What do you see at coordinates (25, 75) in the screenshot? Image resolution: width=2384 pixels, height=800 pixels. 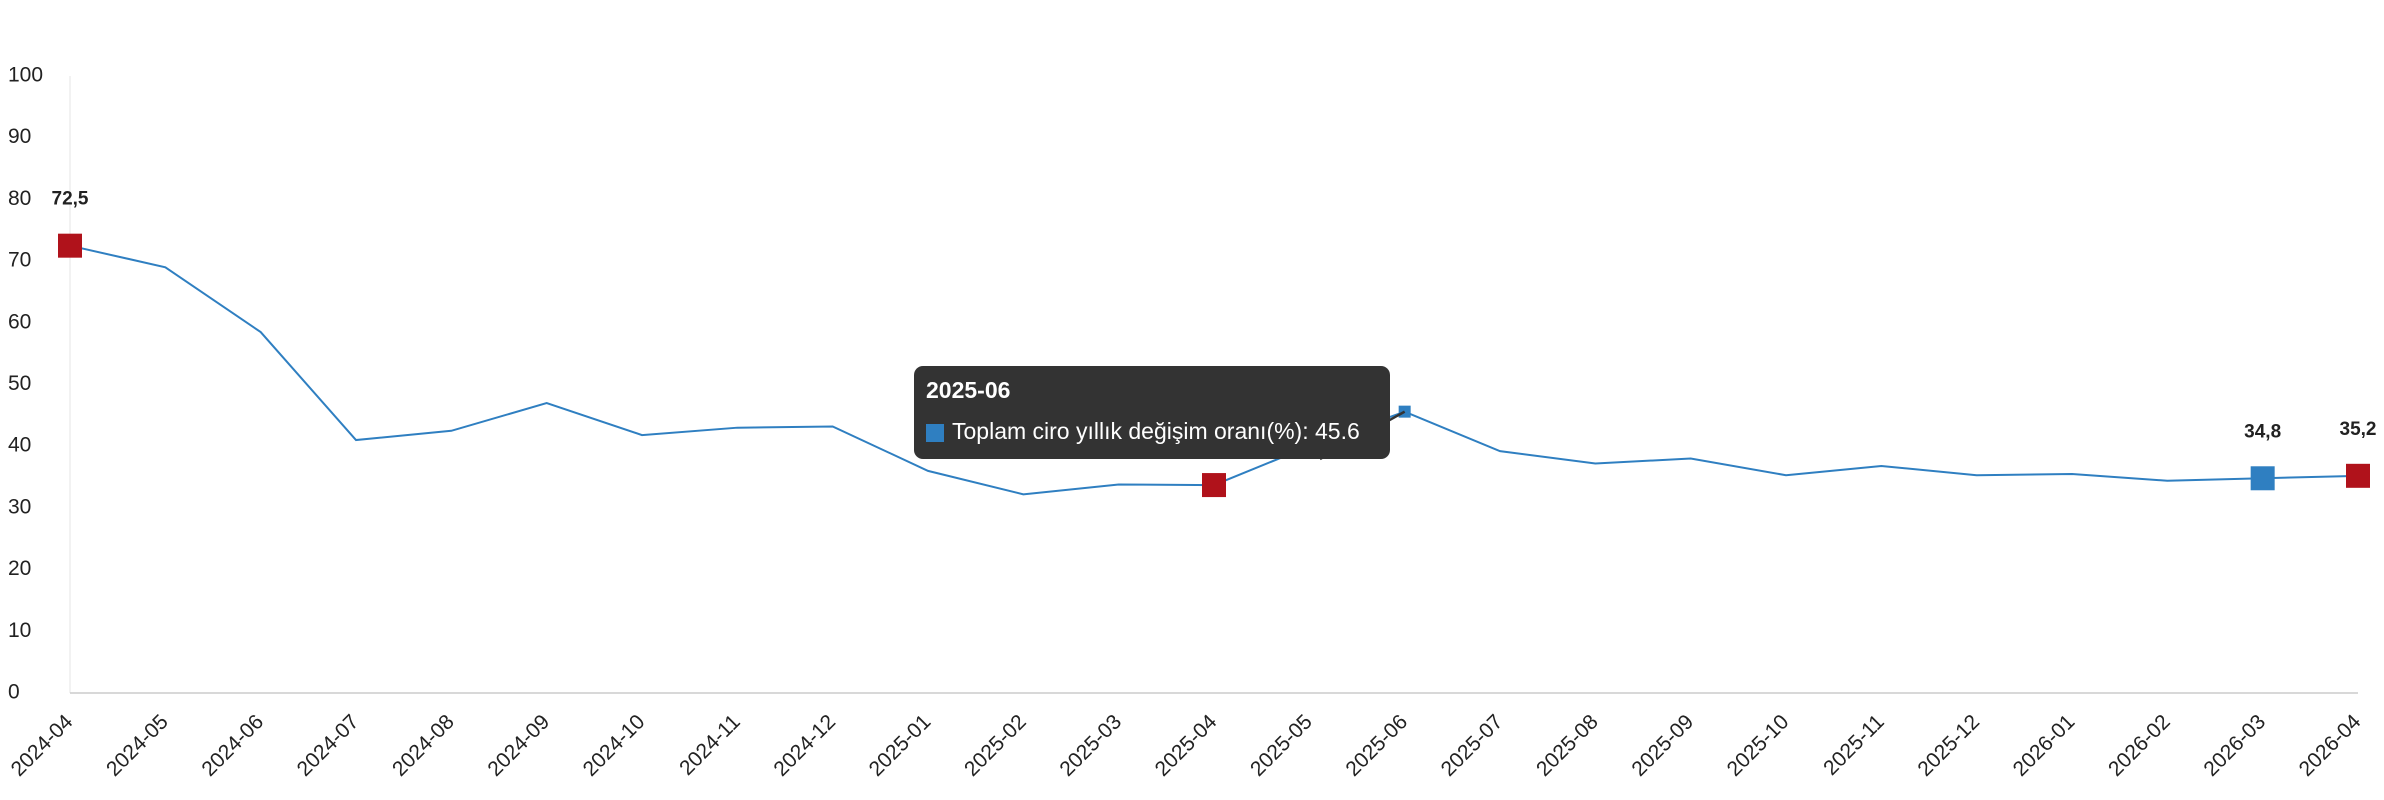 I see `y-tick-label: 100` at bounding box center [25, 75].